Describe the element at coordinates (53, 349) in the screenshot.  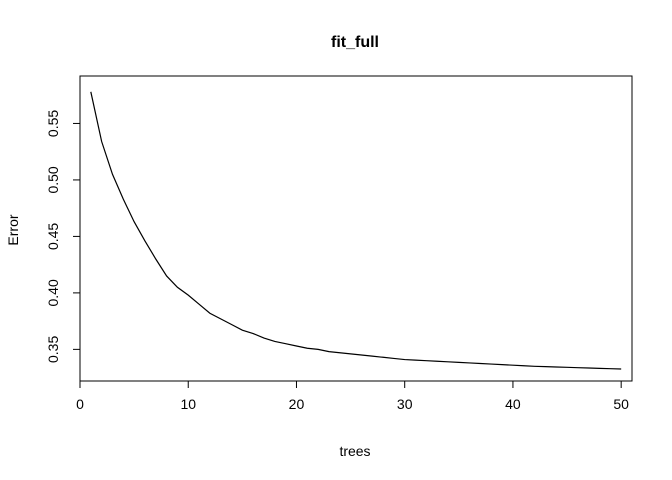
I see `y-tick-label: 0.35` at that location.